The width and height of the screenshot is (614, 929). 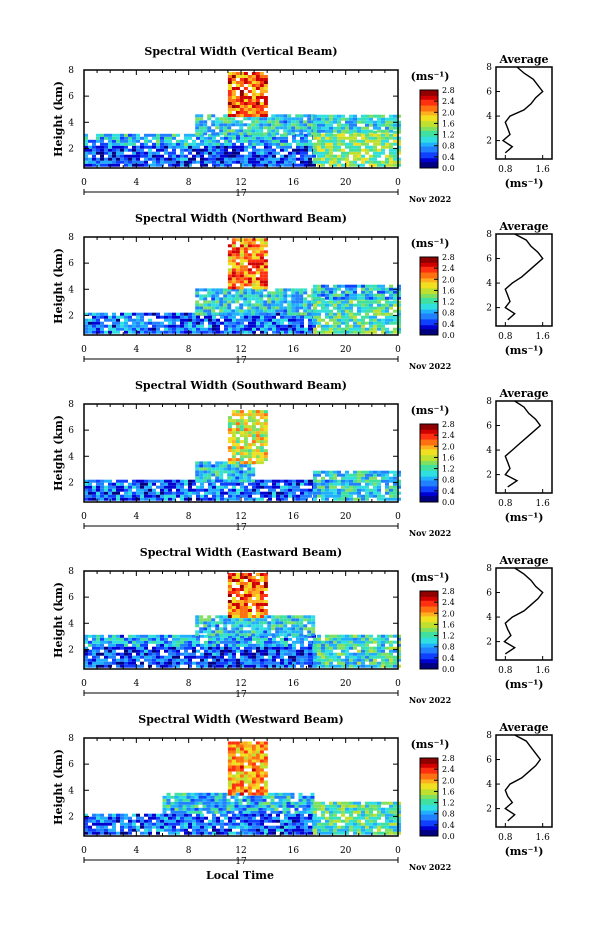 What do you see at coordinates (448, 491) in the screenshot?
I see `colorbar-tick-label: 0.4` at bounding box center [448, 491].